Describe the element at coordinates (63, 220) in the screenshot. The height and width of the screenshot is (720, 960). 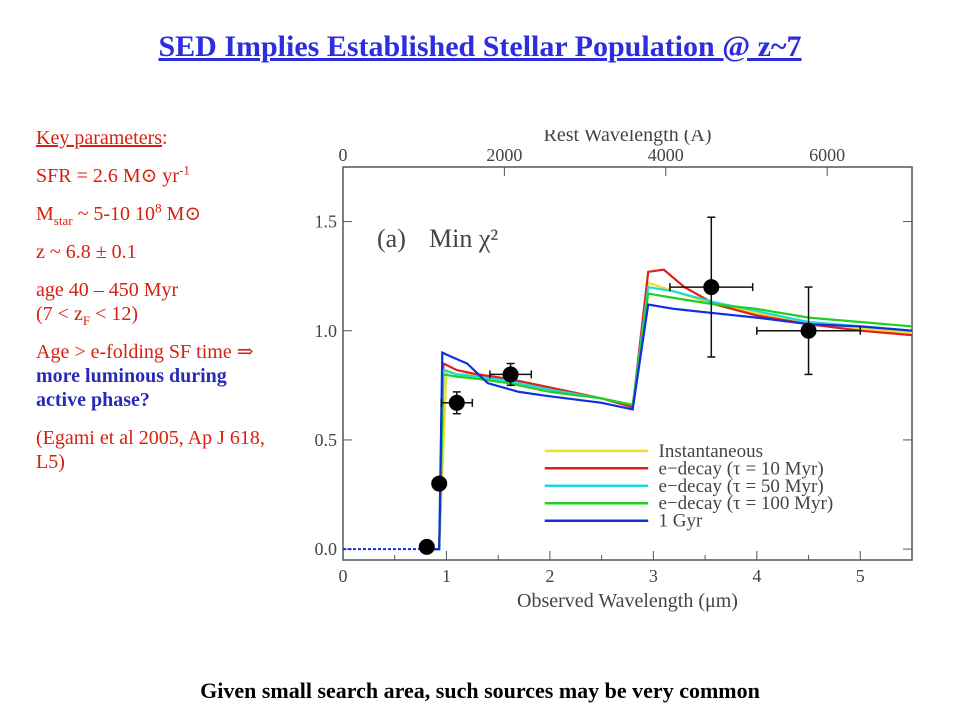
I see `mstar-subscript: star` at that location.